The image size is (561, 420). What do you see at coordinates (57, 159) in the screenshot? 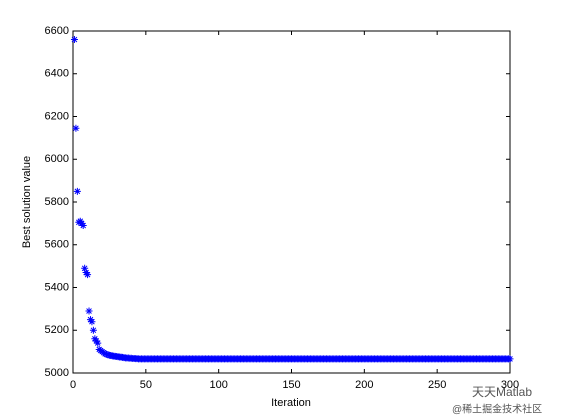
I see `y-tick-label: 6000` at bounding box center [57, 159].